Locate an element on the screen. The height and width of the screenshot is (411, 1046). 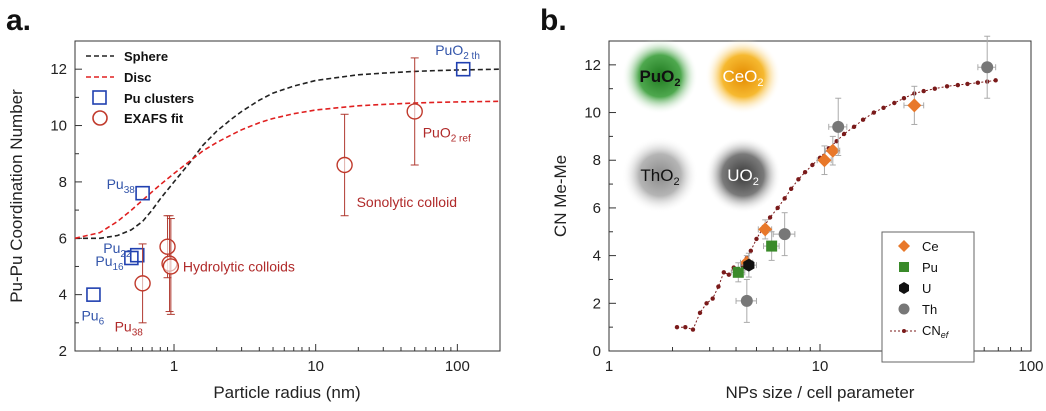
ceo2-particle-image is located at coordinates (743, 76).